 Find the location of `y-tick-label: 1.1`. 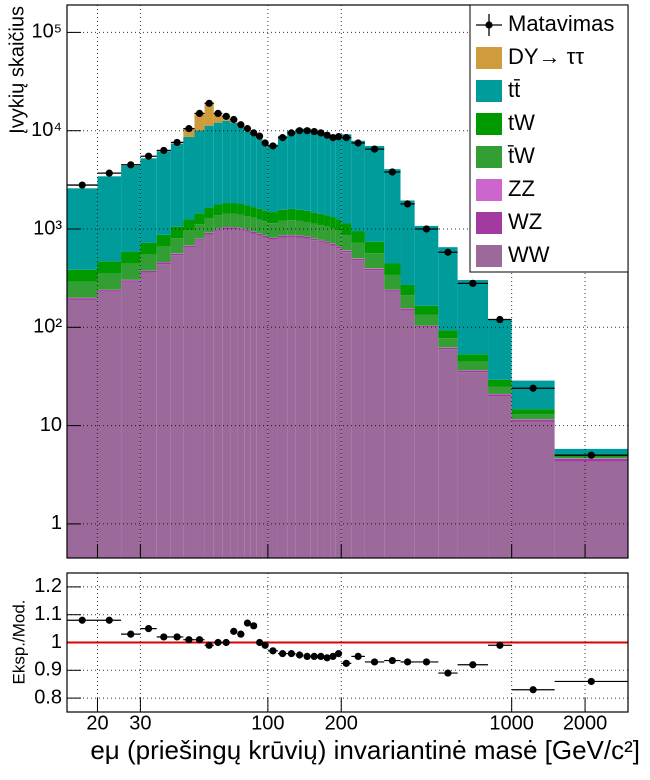

y-tick-label: 1.1 is located at coordinates (48, 614).